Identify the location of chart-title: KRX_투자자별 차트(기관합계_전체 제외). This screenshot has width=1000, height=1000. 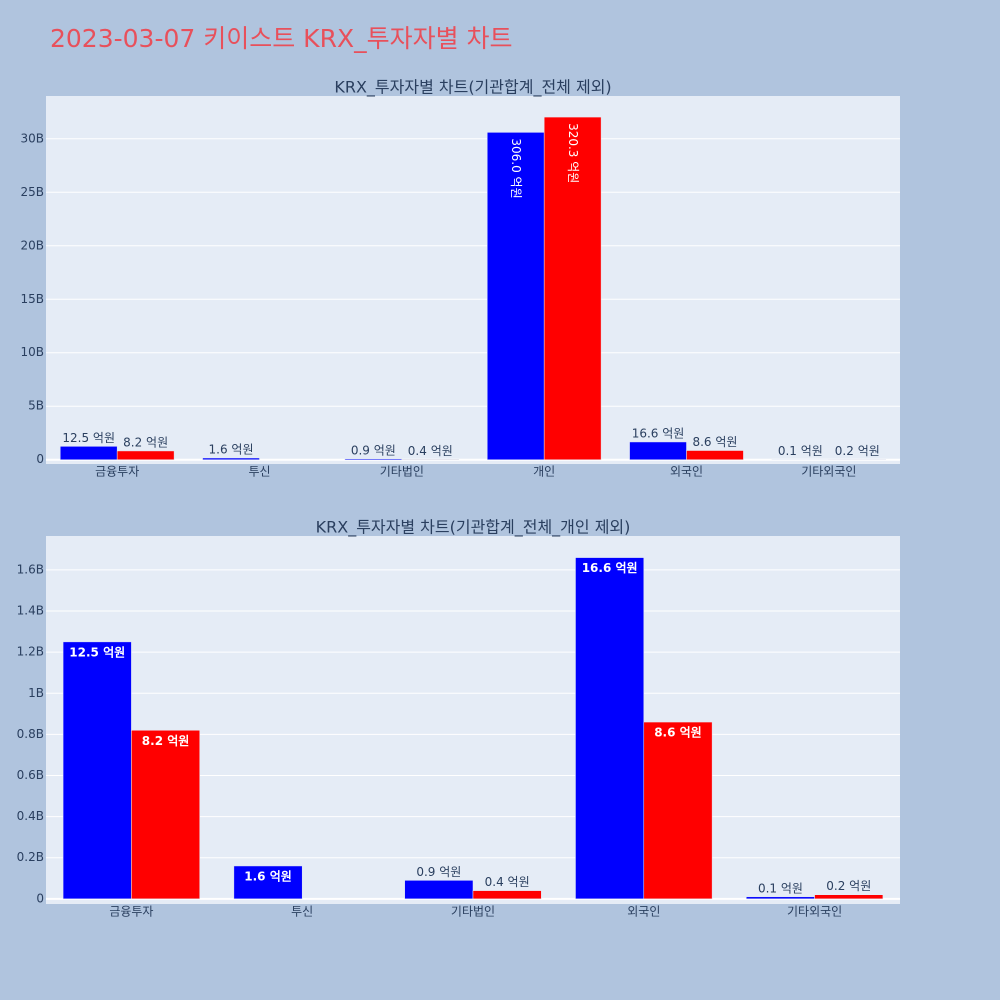
(472, 88).